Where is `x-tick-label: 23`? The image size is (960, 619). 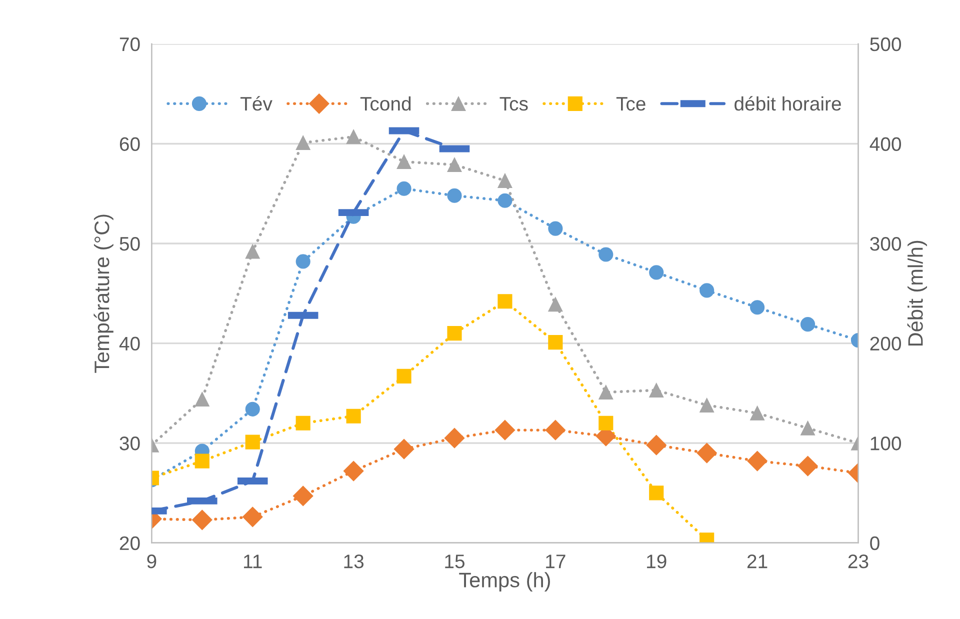 x-tick-label: 23 is located at coordinates (858, 561).